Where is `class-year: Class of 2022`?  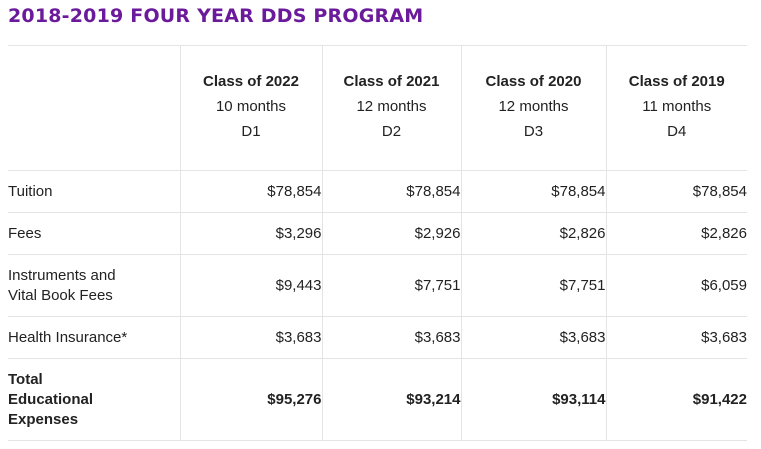 class-year: Class of 2022 is located at coordinates (251, 81).